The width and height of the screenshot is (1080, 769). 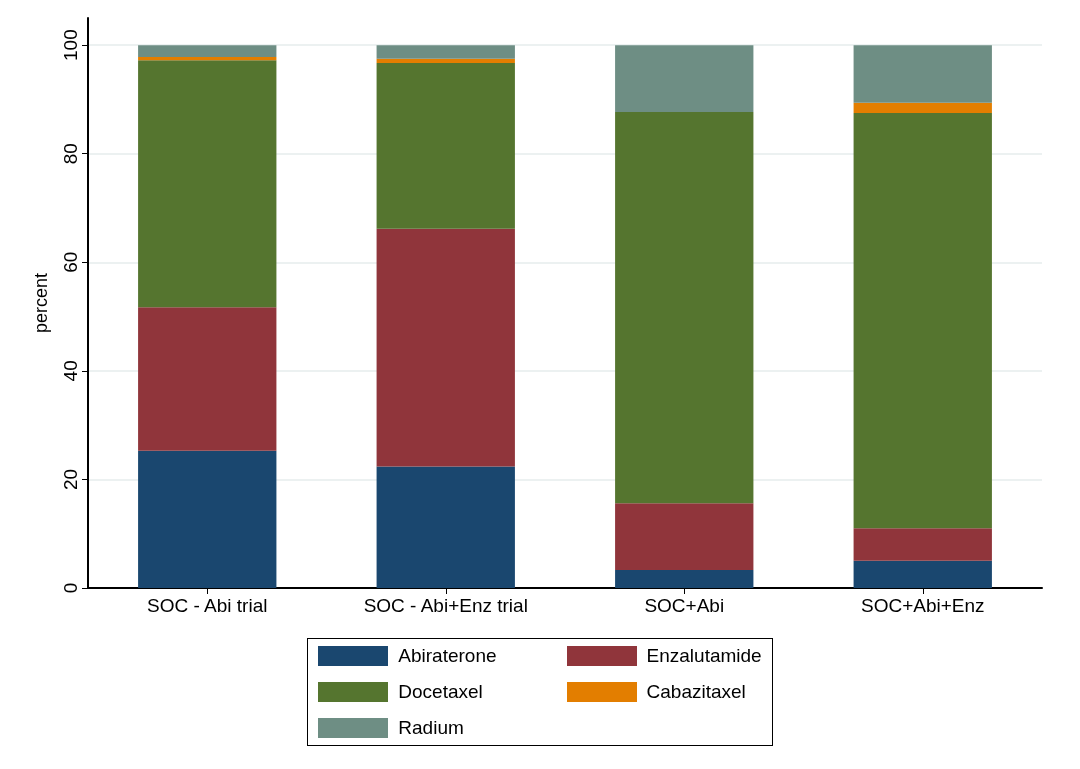 I want to click on y-axis-title: percent, so click(x=41, y=303).